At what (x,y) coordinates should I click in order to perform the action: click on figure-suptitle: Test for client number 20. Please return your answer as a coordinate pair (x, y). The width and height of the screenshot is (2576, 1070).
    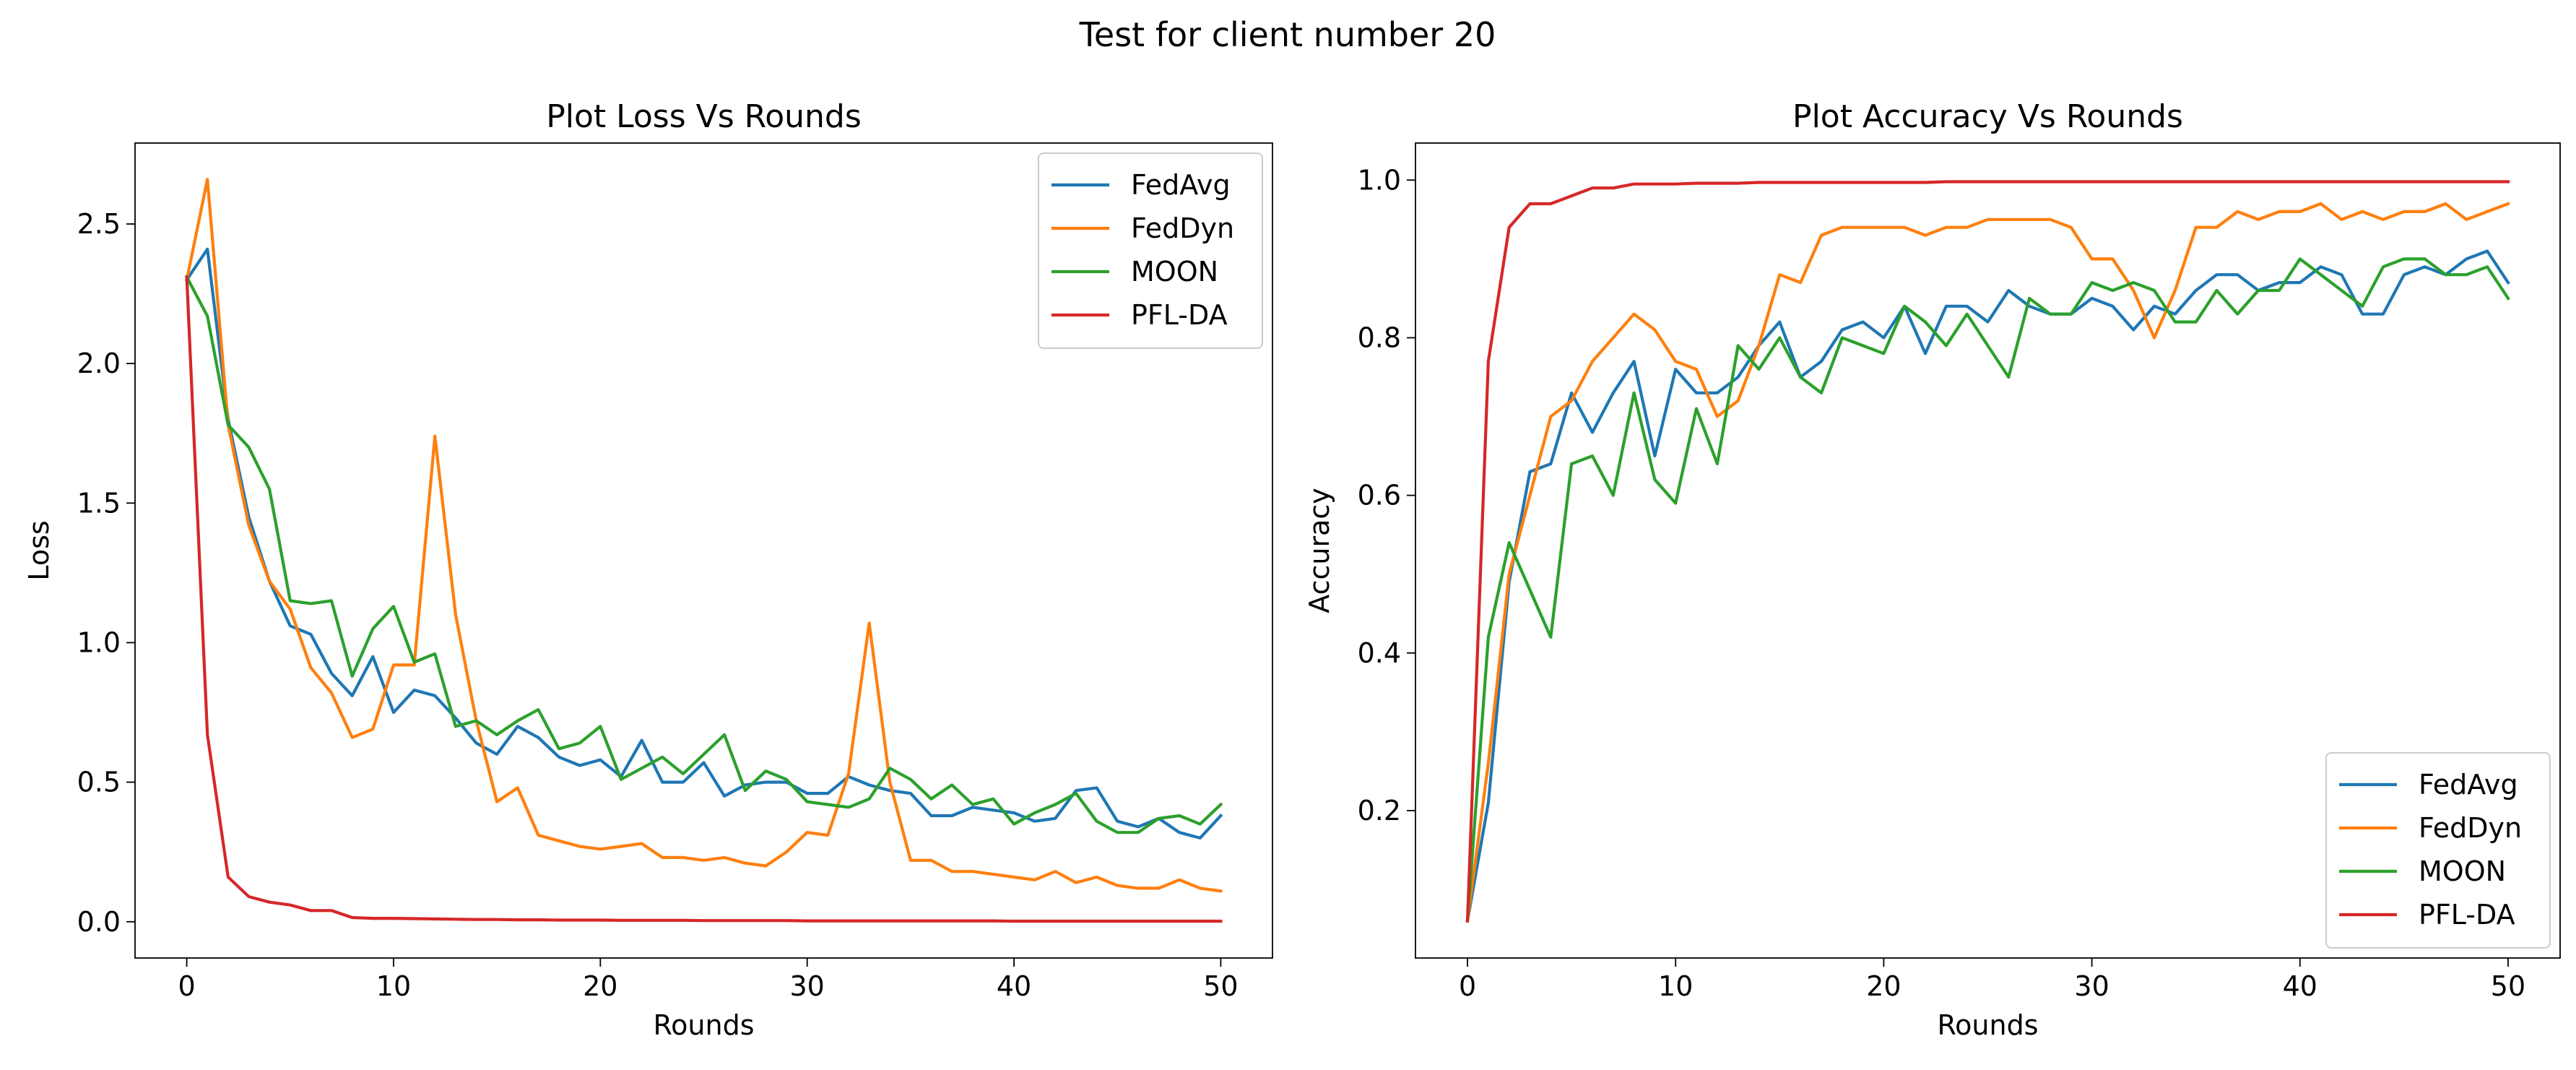
    Looking at the image, I should click on (1287, 34).